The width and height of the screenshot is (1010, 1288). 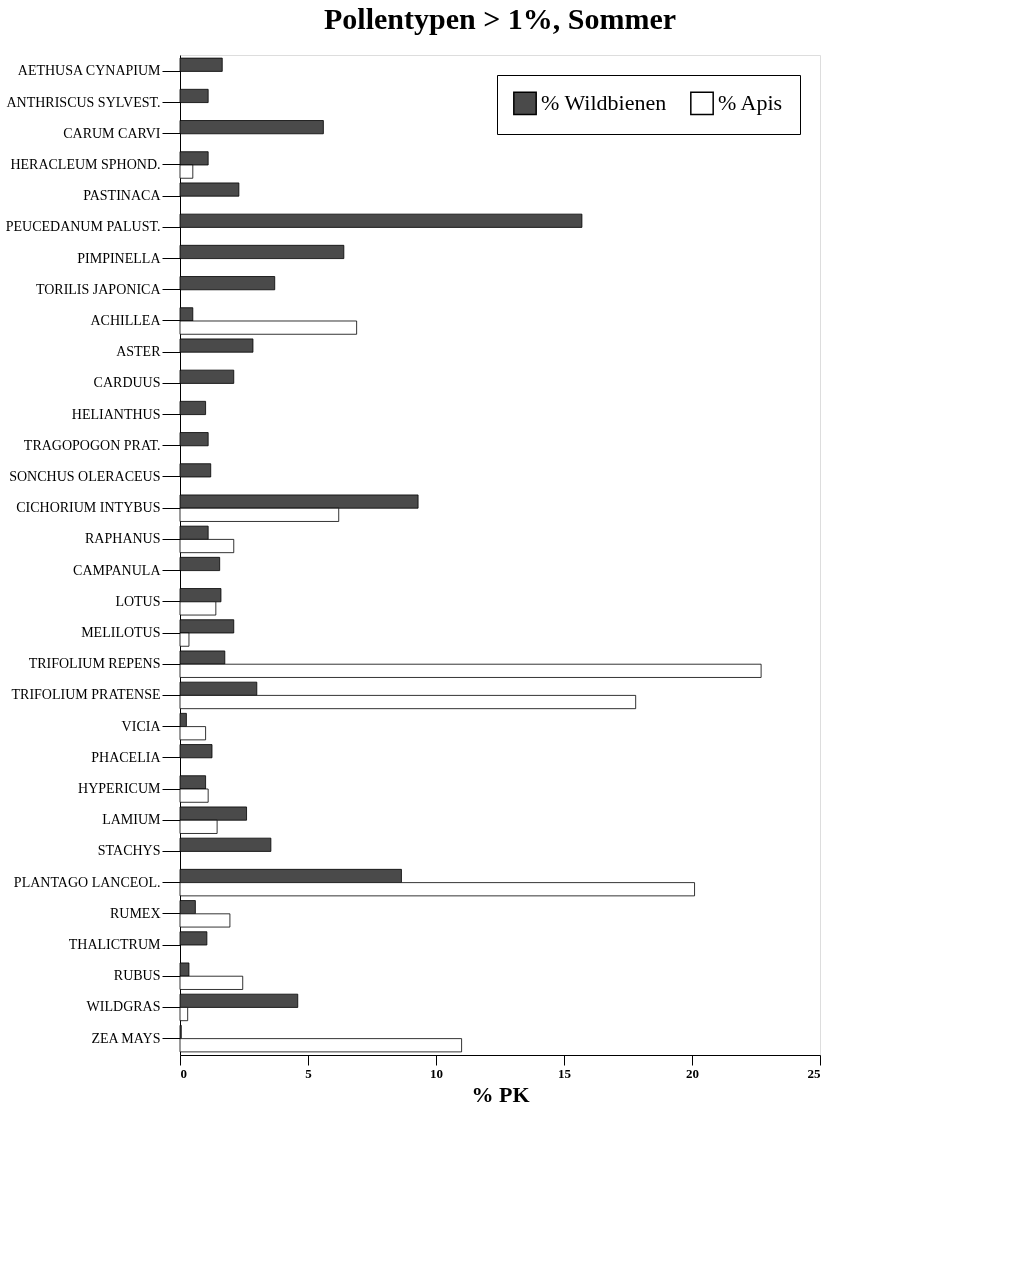 I want to click on x-tick-label: 25, so click(x=814, y=1073).